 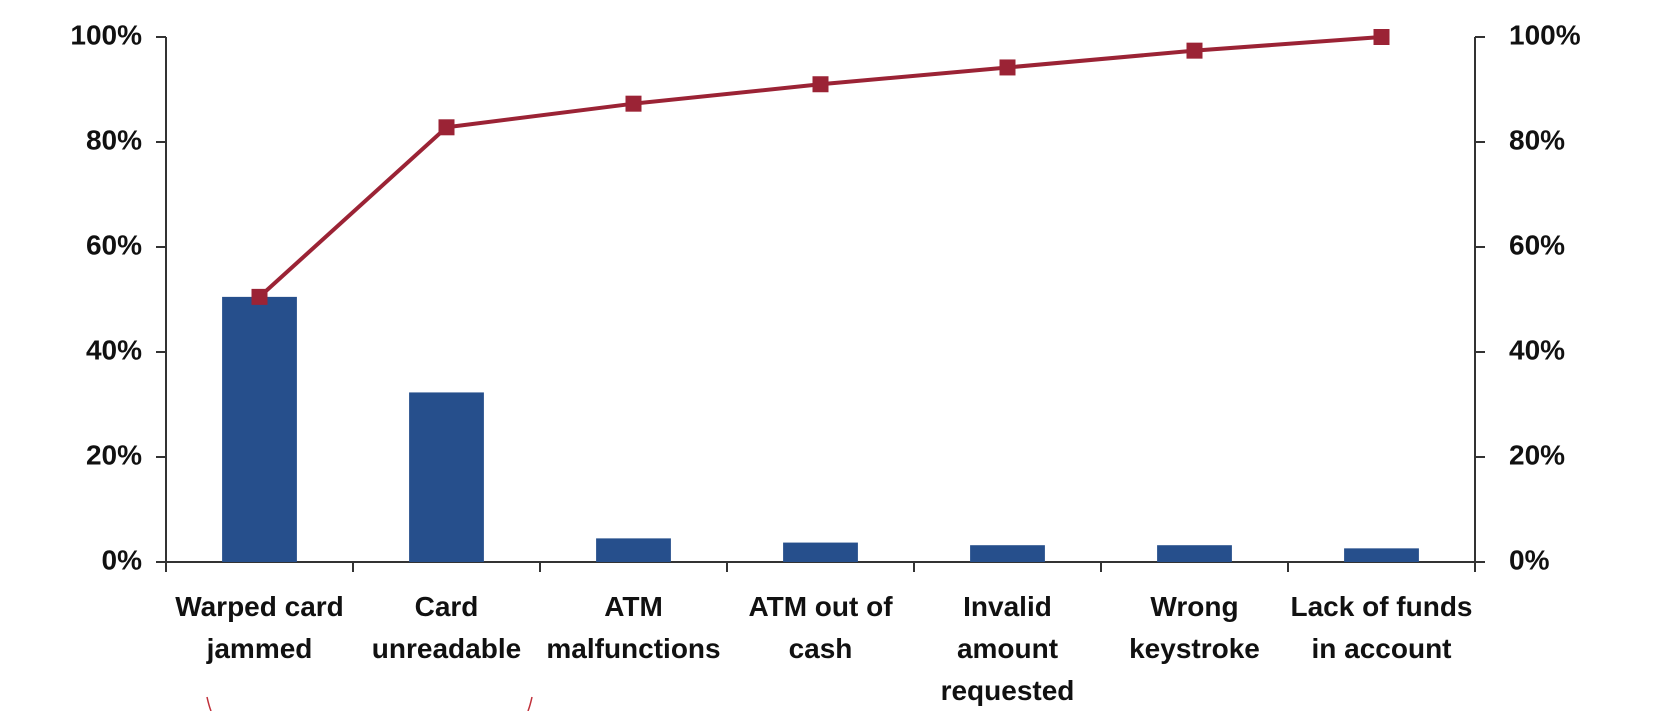 I want to click on bracket, so click(x=369, y=703).